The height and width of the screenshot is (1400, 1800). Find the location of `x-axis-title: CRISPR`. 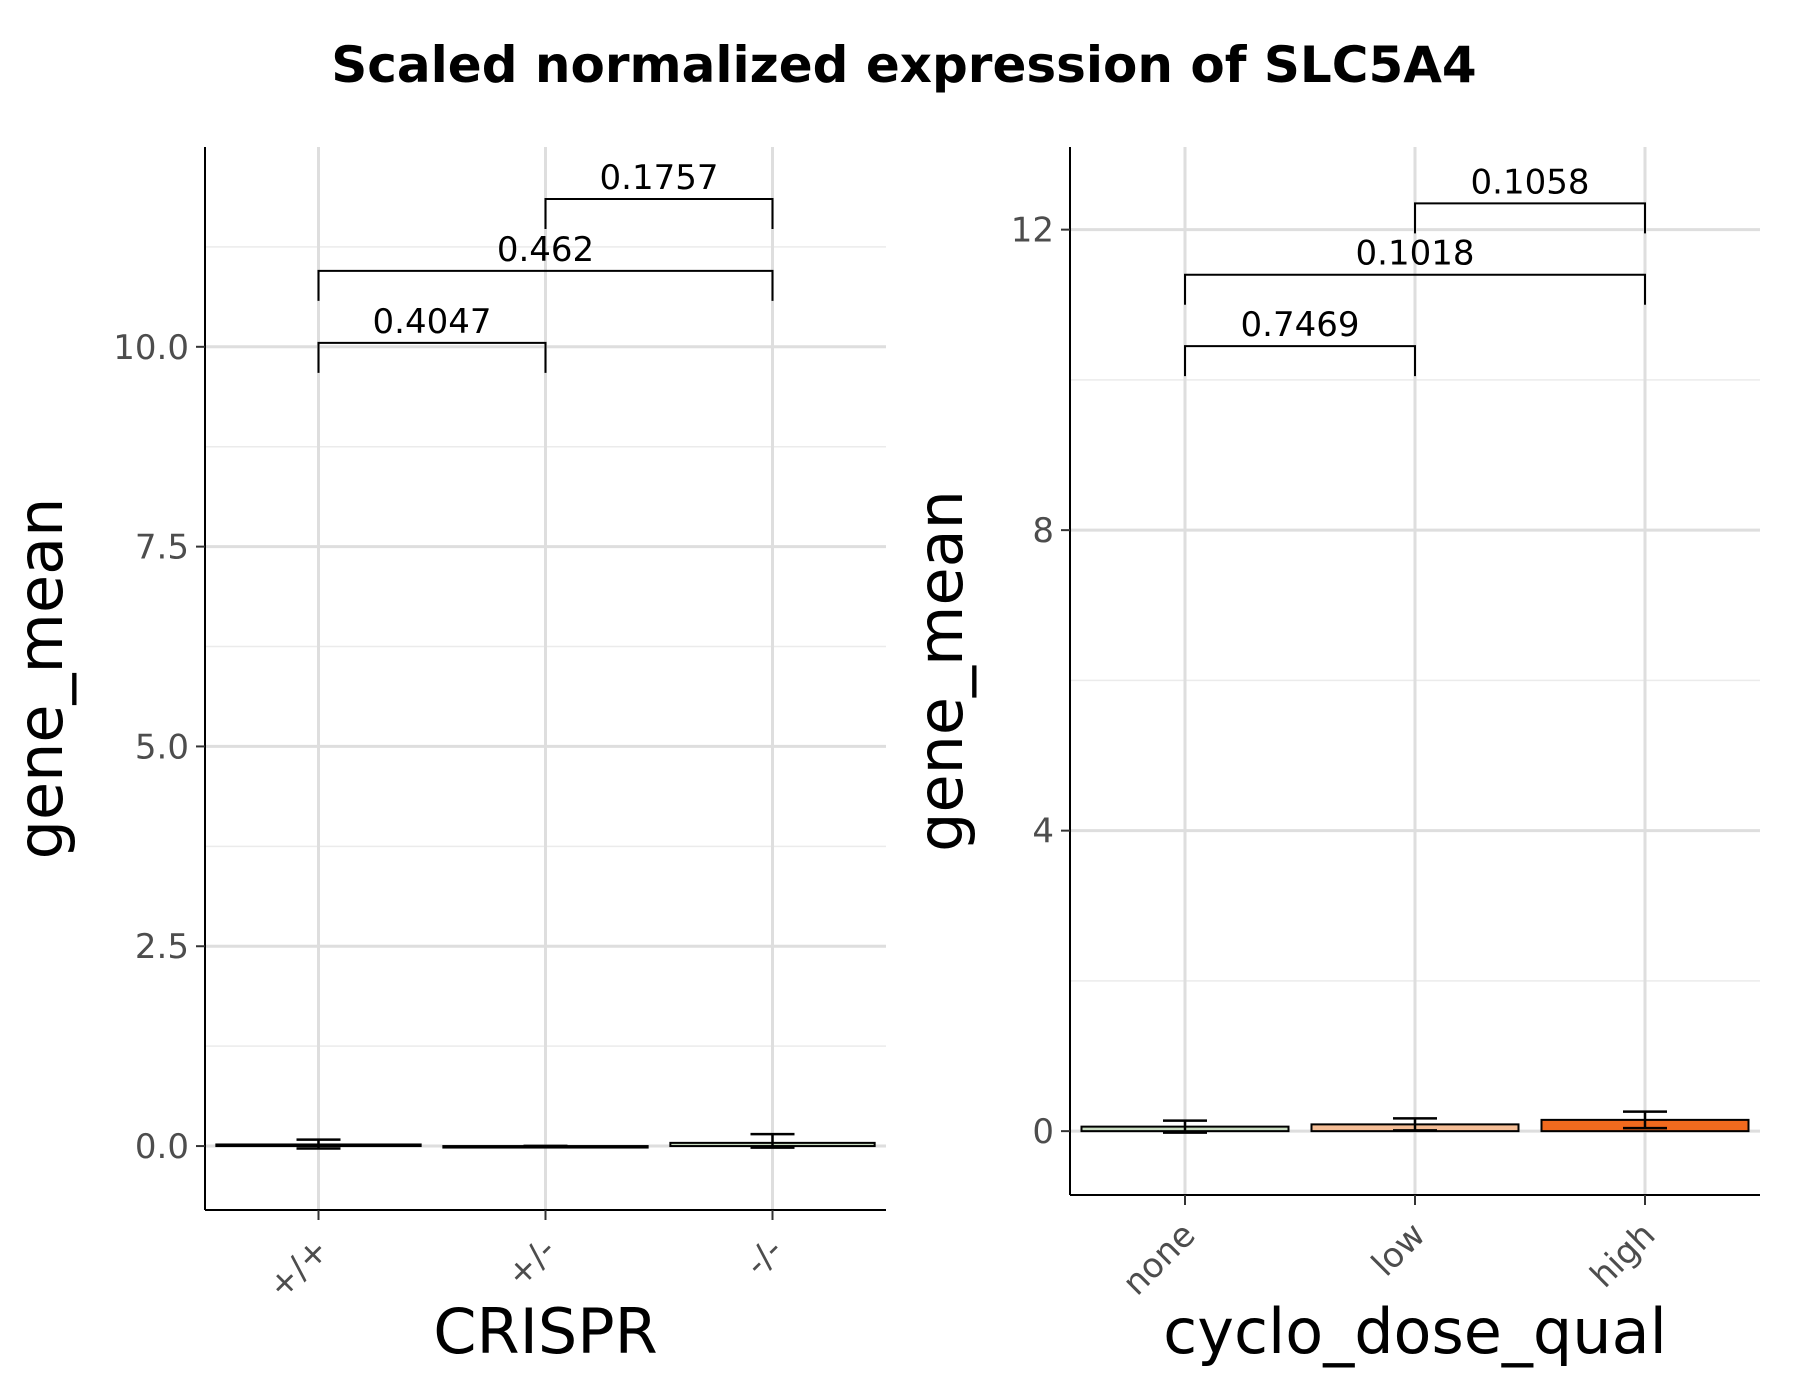

x-axis-title: CRISPR is located at coordinates (545, 1331).